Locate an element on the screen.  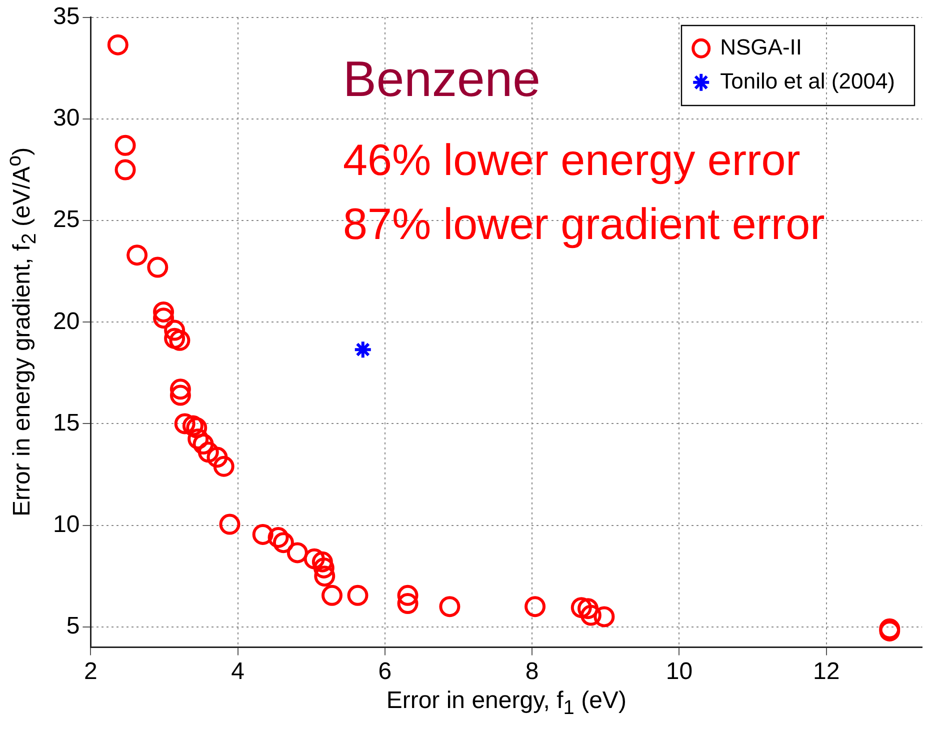
x-tick-label: 6 is located at coordinates (385, 672).